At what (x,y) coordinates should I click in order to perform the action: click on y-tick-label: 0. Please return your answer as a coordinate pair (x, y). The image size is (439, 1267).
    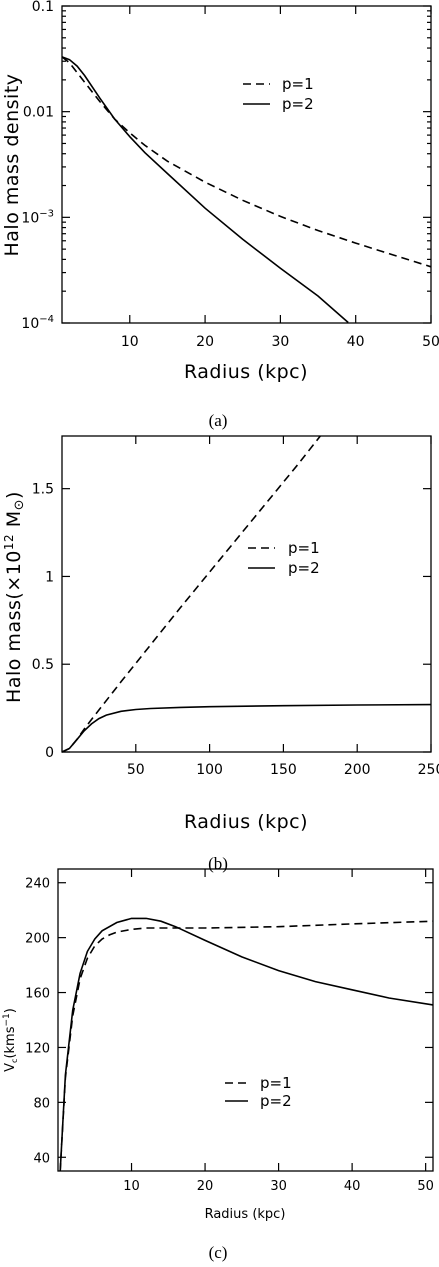
    Looking at the image, I should click on (49, 753).